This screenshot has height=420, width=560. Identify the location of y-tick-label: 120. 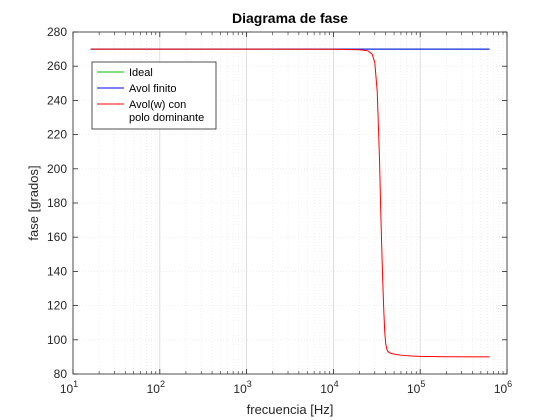
(57, 306).